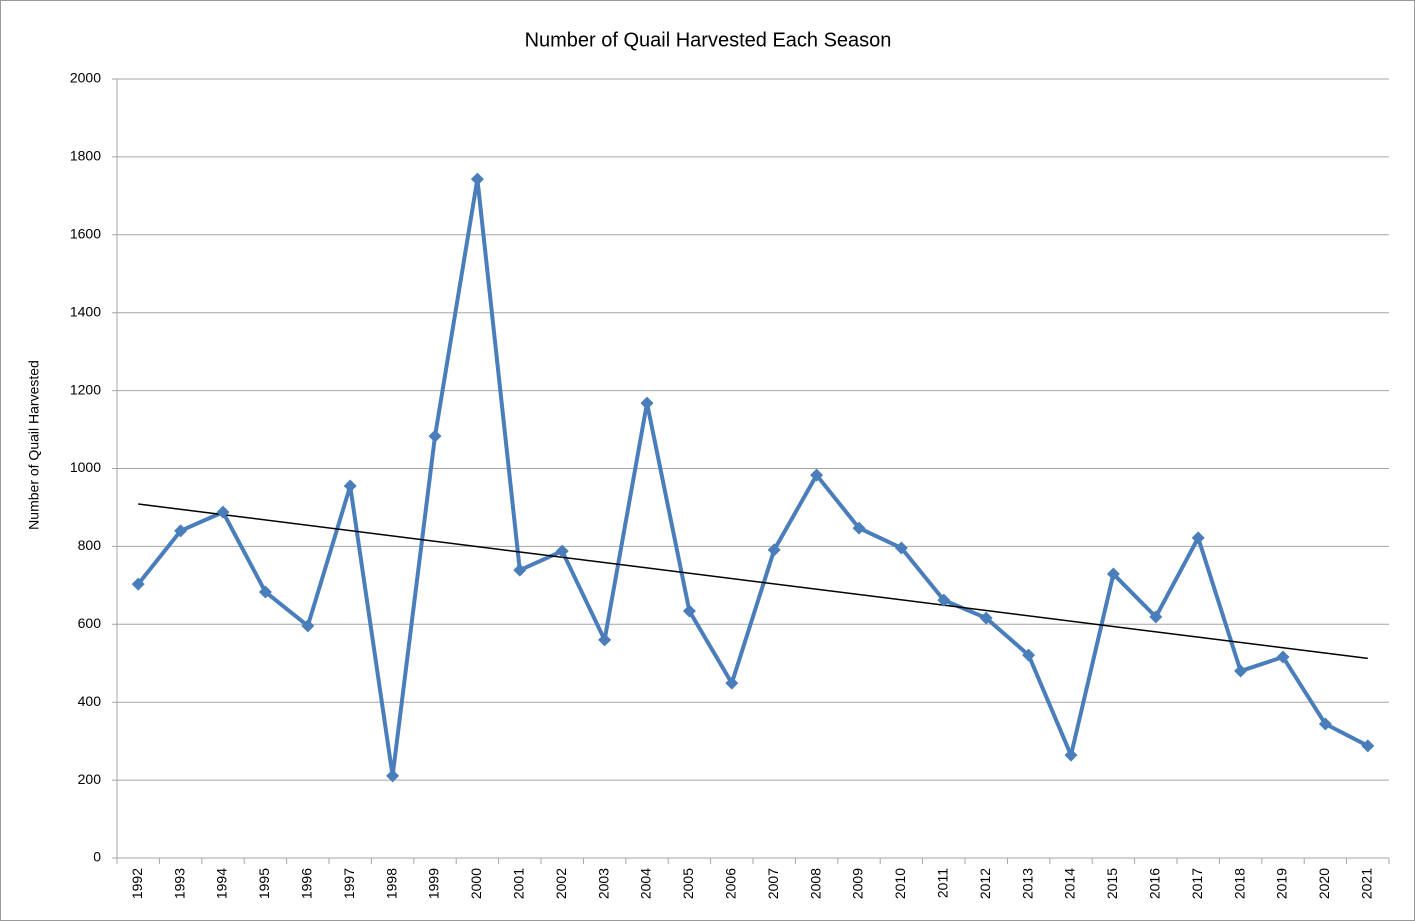 This screenshot has width=1415, height=921. I want to click on x-tick-label: 1995, so click(264, 883).